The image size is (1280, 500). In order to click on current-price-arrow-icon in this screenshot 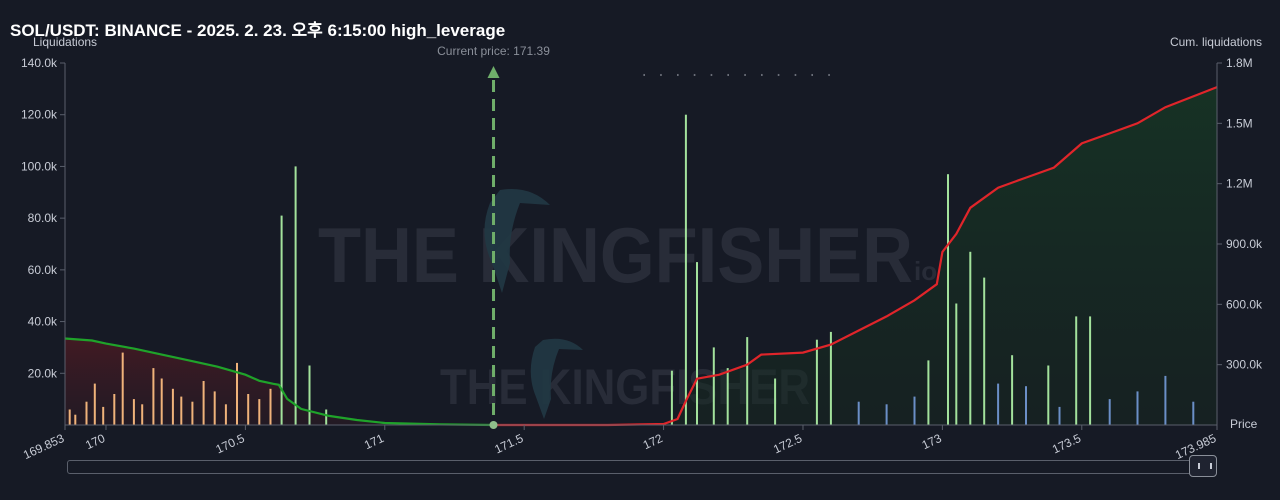, I will do `click(493, 72)`.